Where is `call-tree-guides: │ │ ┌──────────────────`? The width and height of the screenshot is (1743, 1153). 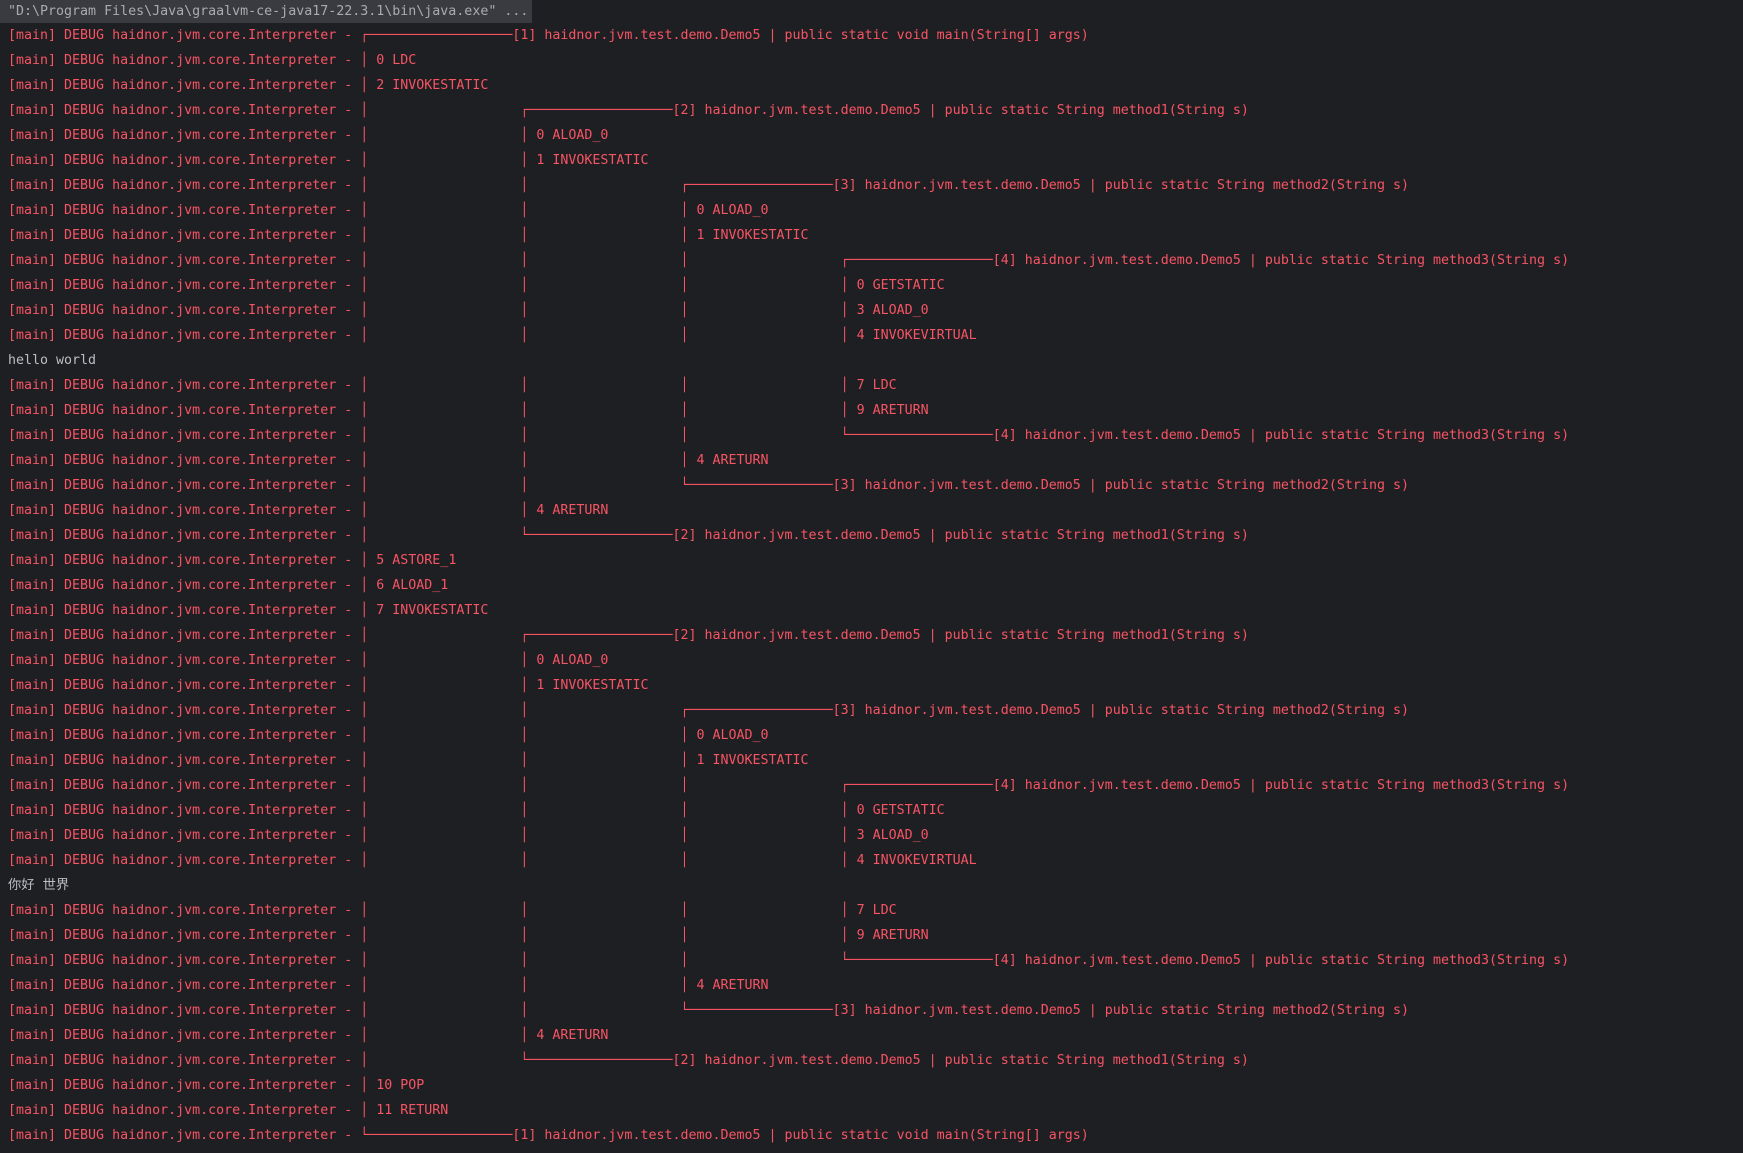
call-tree-guides: │ │ ┌────────────────── is located at coordinates (596, 710).